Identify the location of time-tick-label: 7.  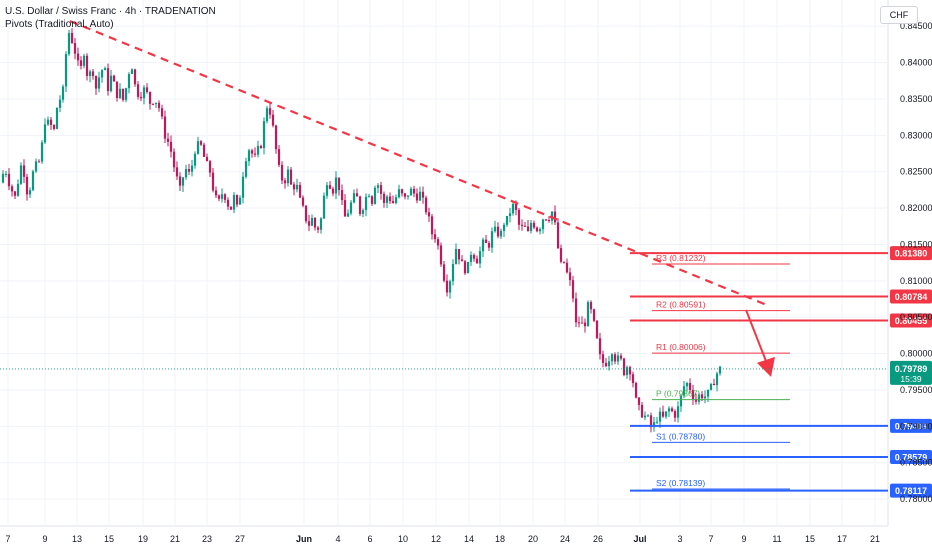
(710, 539).